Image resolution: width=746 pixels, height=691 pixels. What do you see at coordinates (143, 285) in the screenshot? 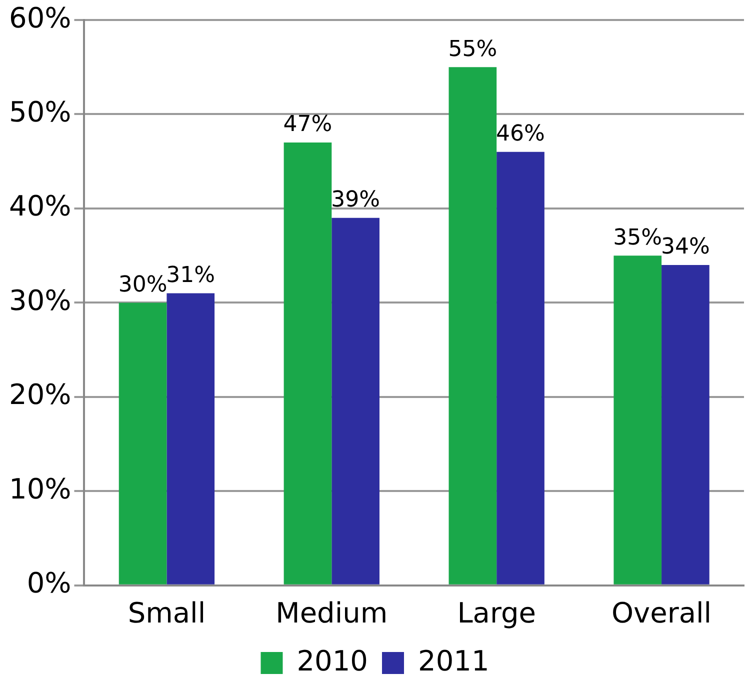
I see `data-label: 30%` at bounding box center [143, 285].